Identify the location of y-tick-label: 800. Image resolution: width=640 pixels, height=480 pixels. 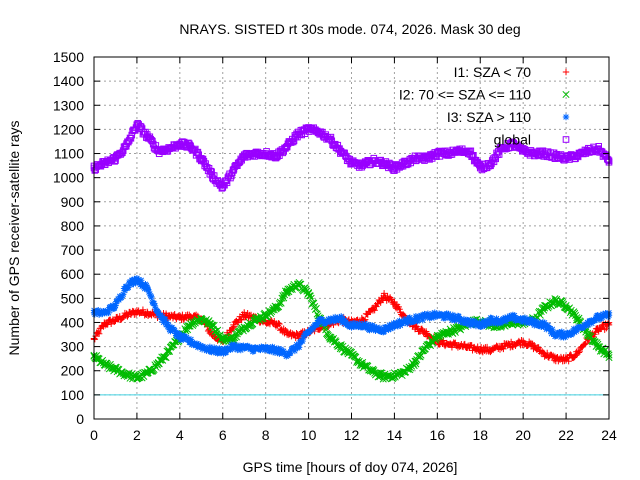
(73, 226).